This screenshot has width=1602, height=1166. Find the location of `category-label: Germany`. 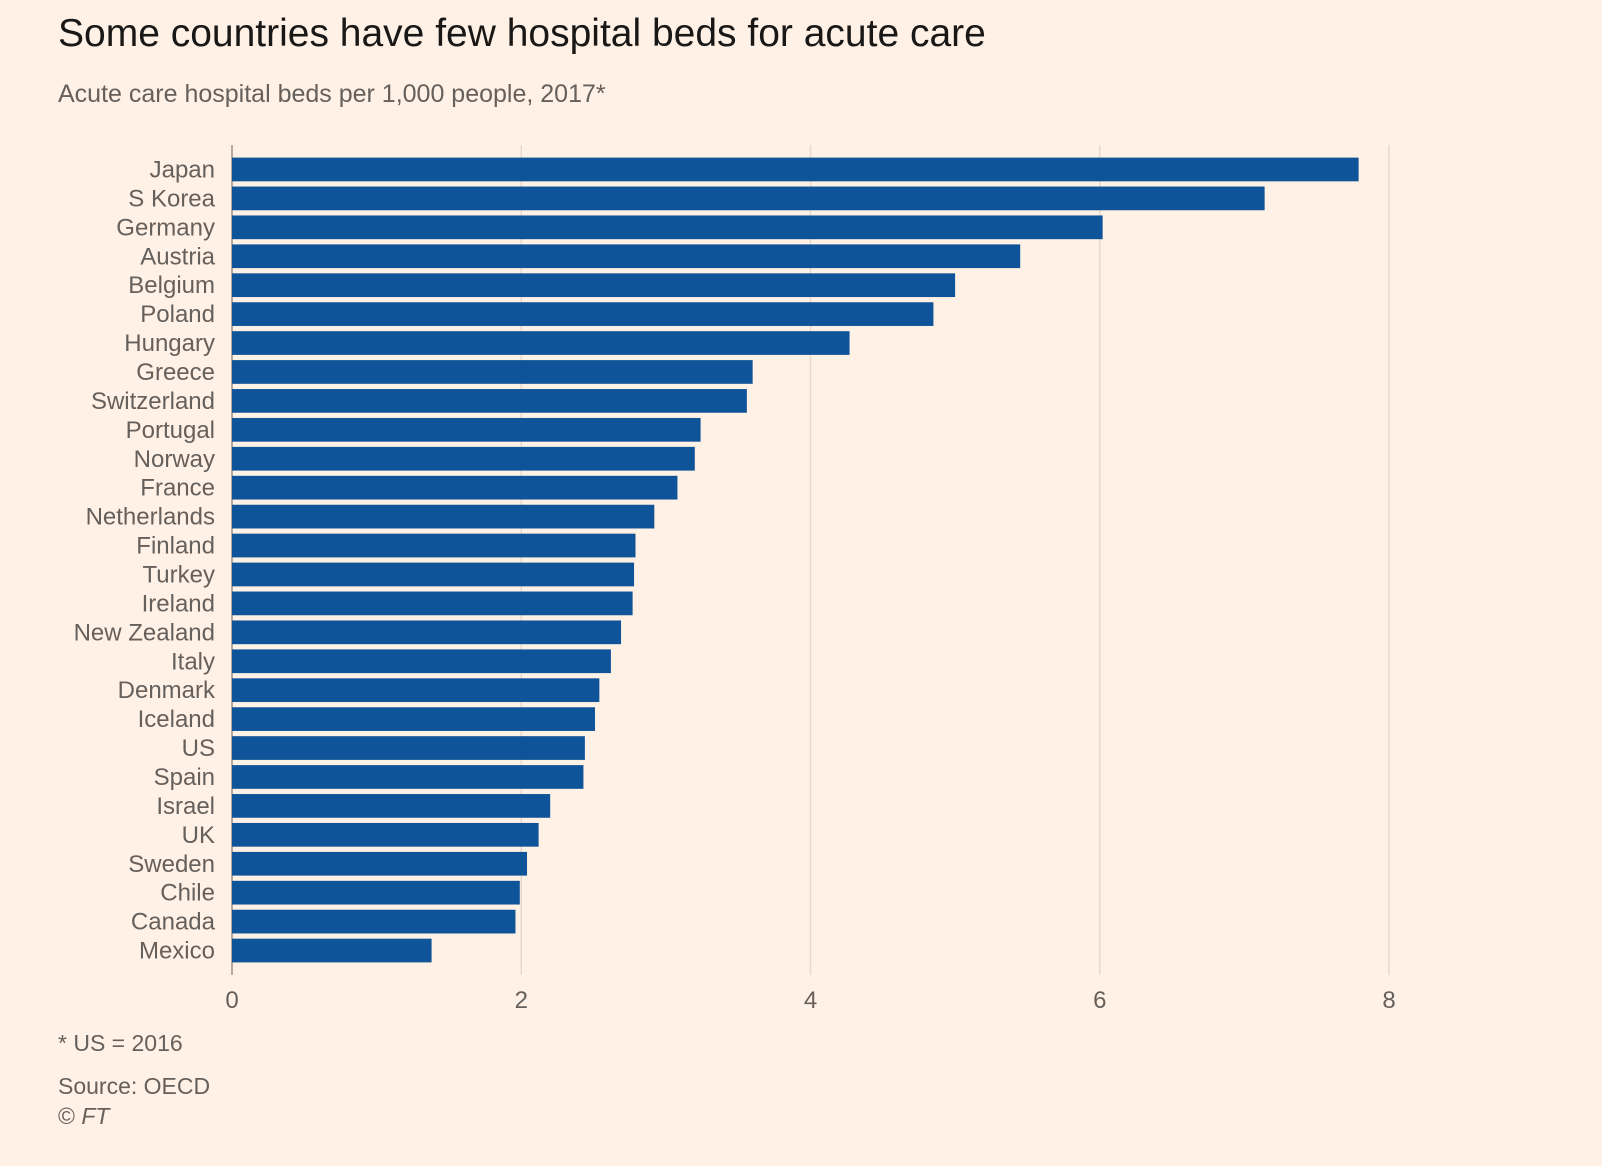

category-label: Germany is located at coordinates (165, 227).